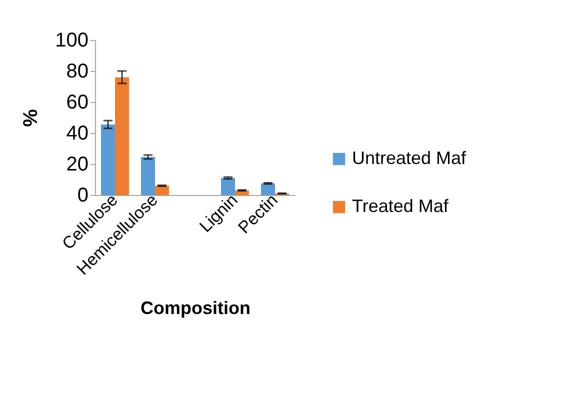 The height and width of the screenshot is (406, 565). I want to click on y-tick-label: 100, so click(71, 41).